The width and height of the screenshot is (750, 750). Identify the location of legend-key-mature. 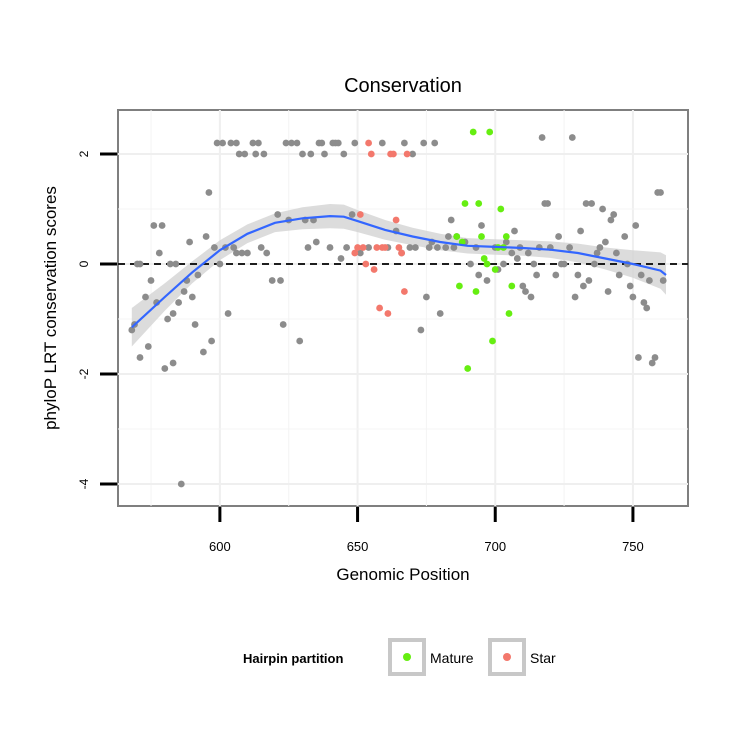
(407, 657).